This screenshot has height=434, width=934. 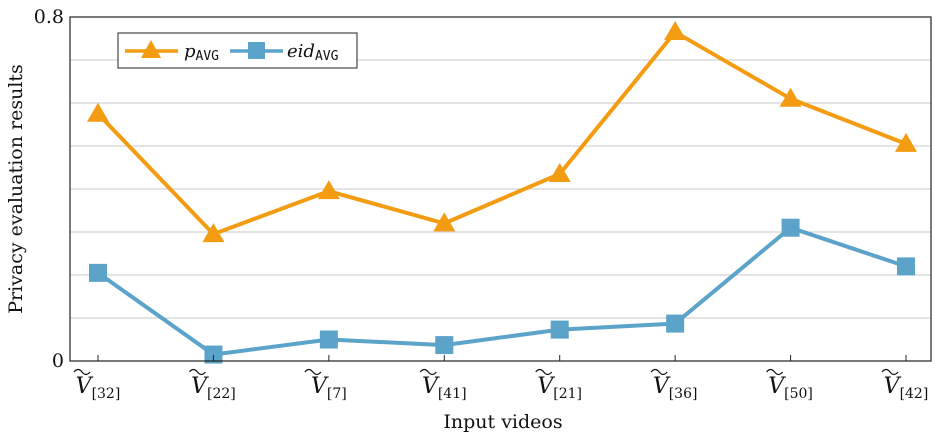 I want to click on y-tick-label: 0.8, so click(x=49, y=17).